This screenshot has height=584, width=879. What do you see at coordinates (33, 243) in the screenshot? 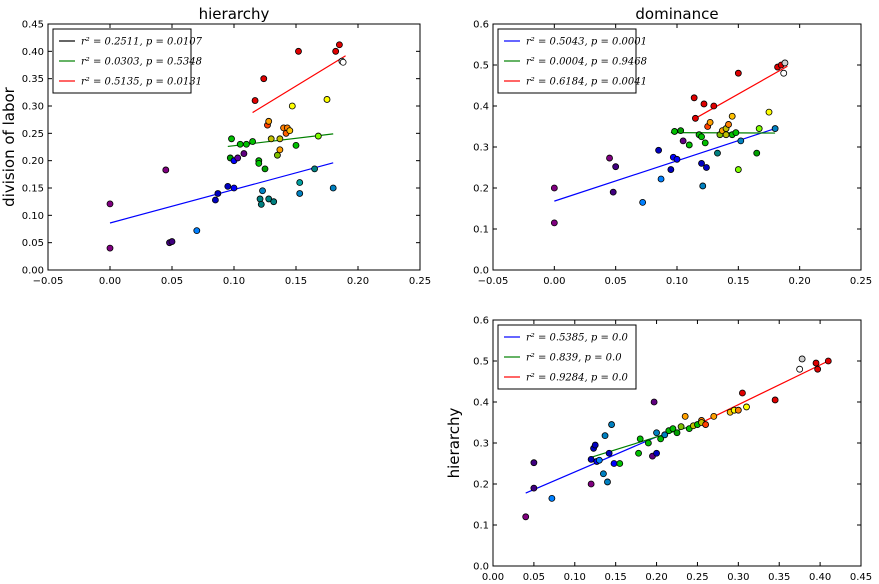
I see `y-tick-label: 0.05` at bounding box center [33, 243].